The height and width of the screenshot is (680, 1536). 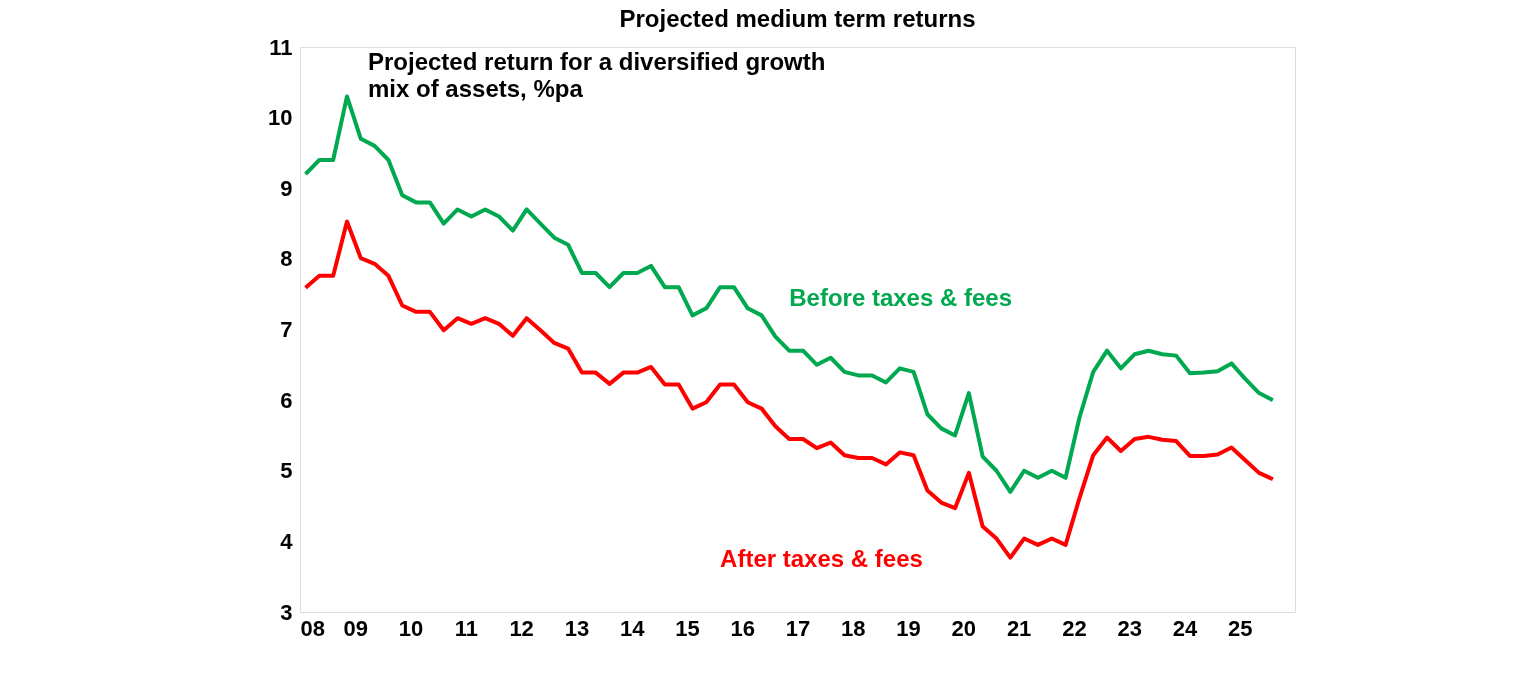 What do you see at coordinates (411, 628) in the screenshot?
I see `x-tick-label: 10` at bounding box center [411, 628].